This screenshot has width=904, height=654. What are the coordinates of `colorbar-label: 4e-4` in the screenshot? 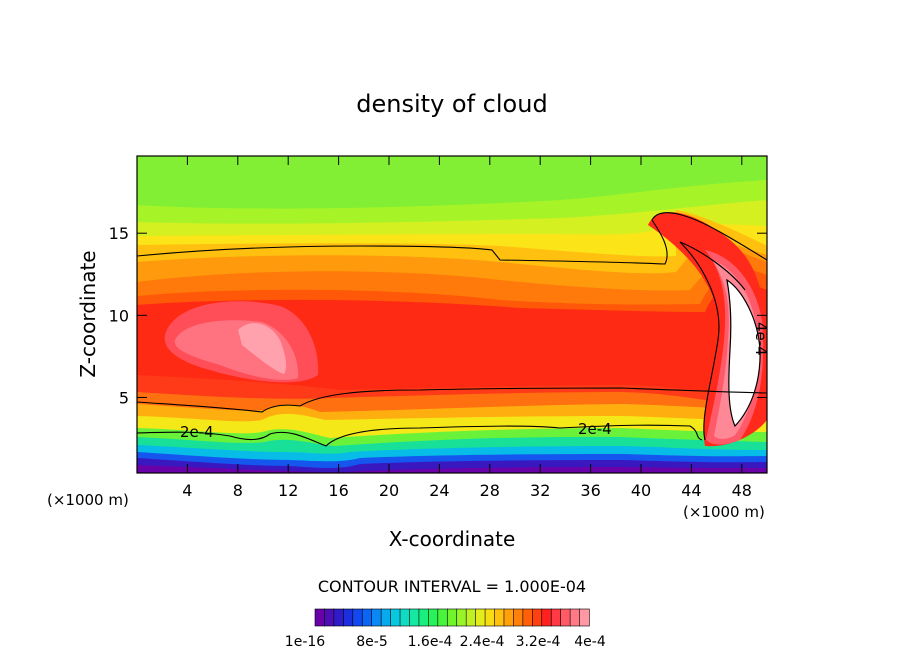 It's located at (590, 642).